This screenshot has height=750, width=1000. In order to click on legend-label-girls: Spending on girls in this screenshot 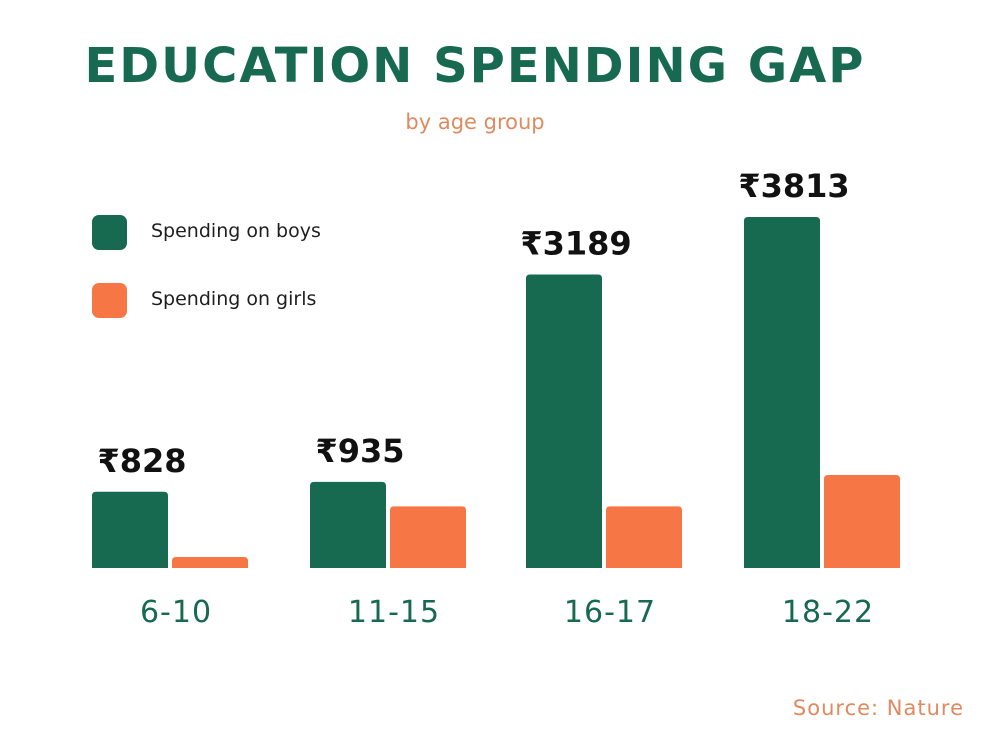, I will do `click(234, 299)`.